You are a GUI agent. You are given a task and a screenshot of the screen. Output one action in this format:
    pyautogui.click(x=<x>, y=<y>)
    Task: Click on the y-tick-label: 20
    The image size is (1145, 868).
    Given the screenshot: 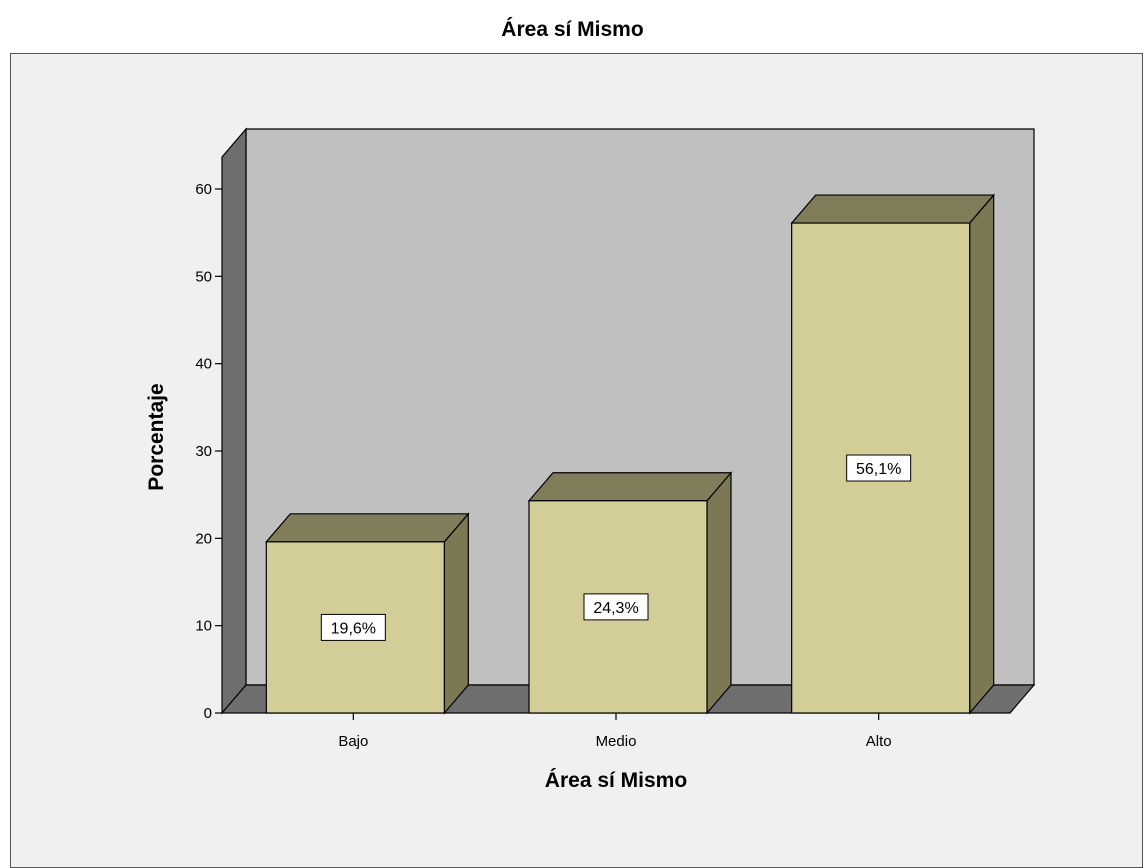 What is the action you would take?
    pyautogui.click(x=203, y=538)
    